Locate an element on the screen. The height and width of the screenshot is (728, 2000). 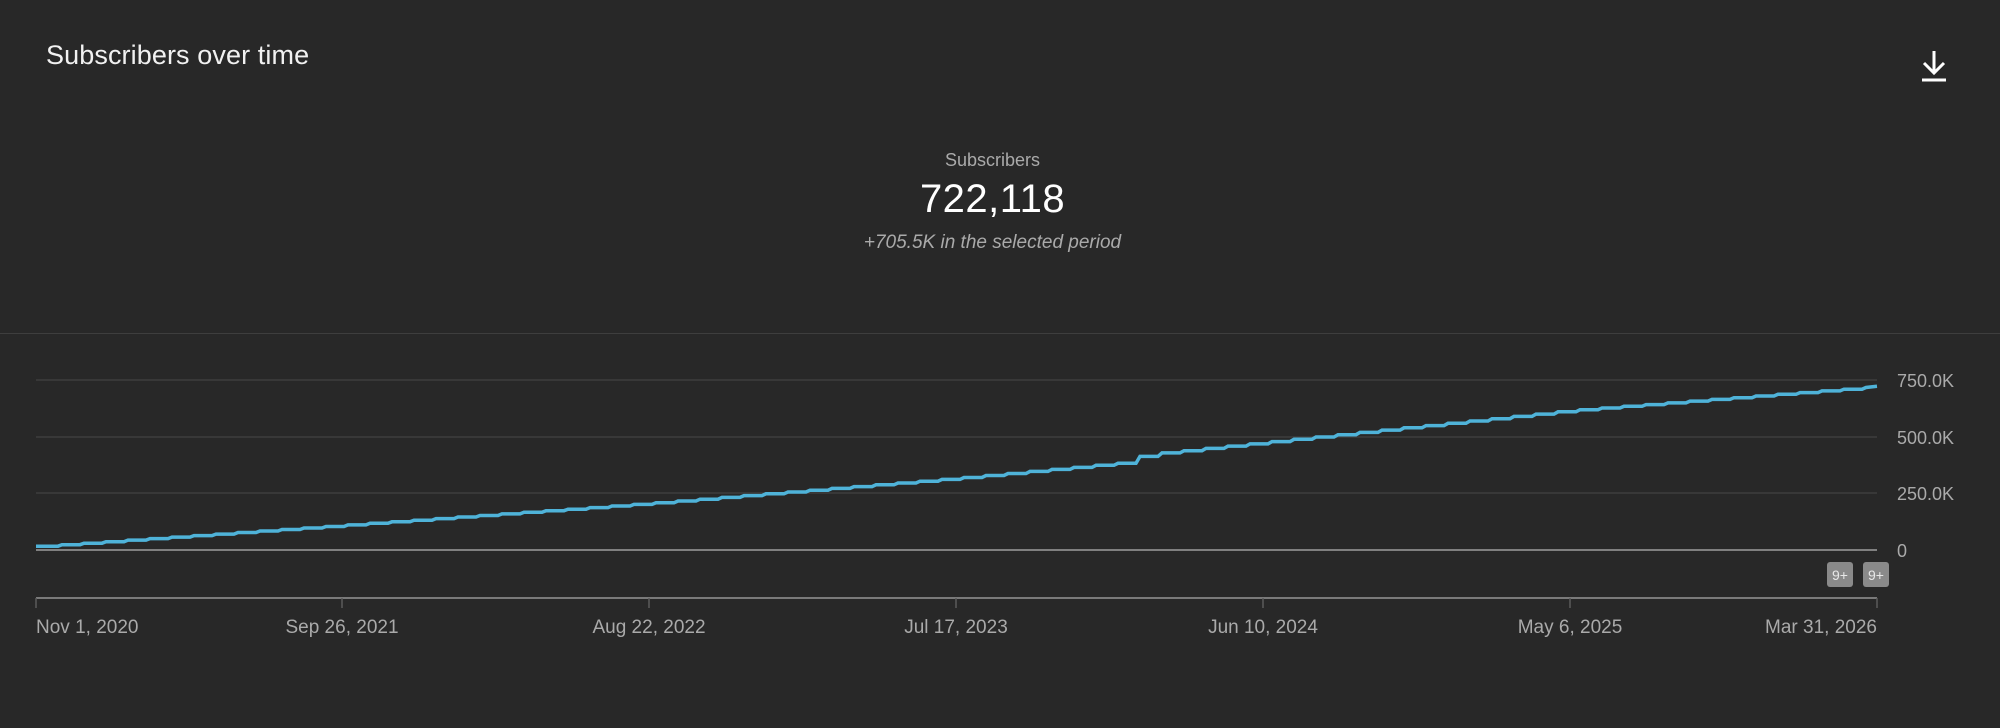
card-title: Subscribers over time is located at coordinates (178, 55).